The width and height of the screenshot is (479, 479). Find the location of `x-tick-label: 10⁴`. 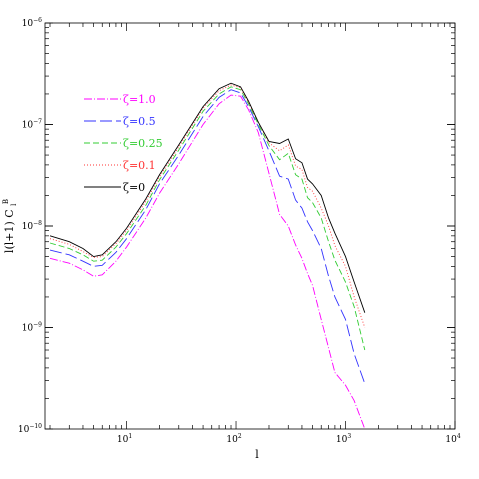

x-tick-label: 10⁴ is located at coordinates (452, 439).